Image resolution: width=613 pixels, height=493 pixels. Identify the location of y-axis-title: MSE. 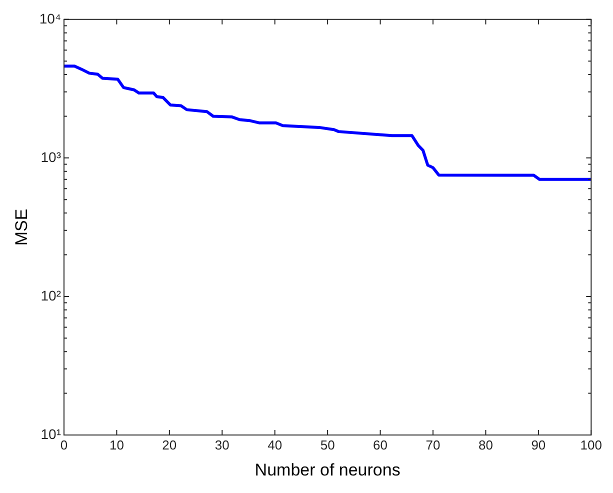
(21, 227).